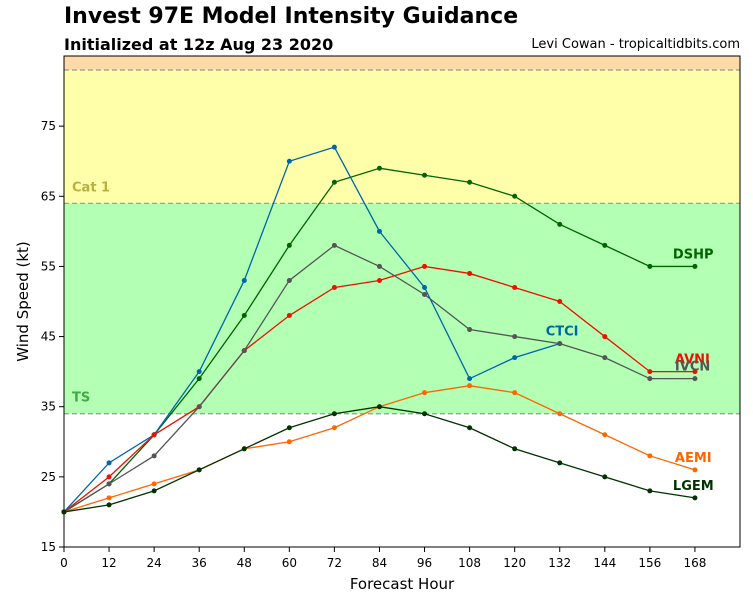  What do you see at coordinates (402, 584) in the screenshot?
I see `x-axis-label: Forecast Hour` at bounding box center [402, 584].